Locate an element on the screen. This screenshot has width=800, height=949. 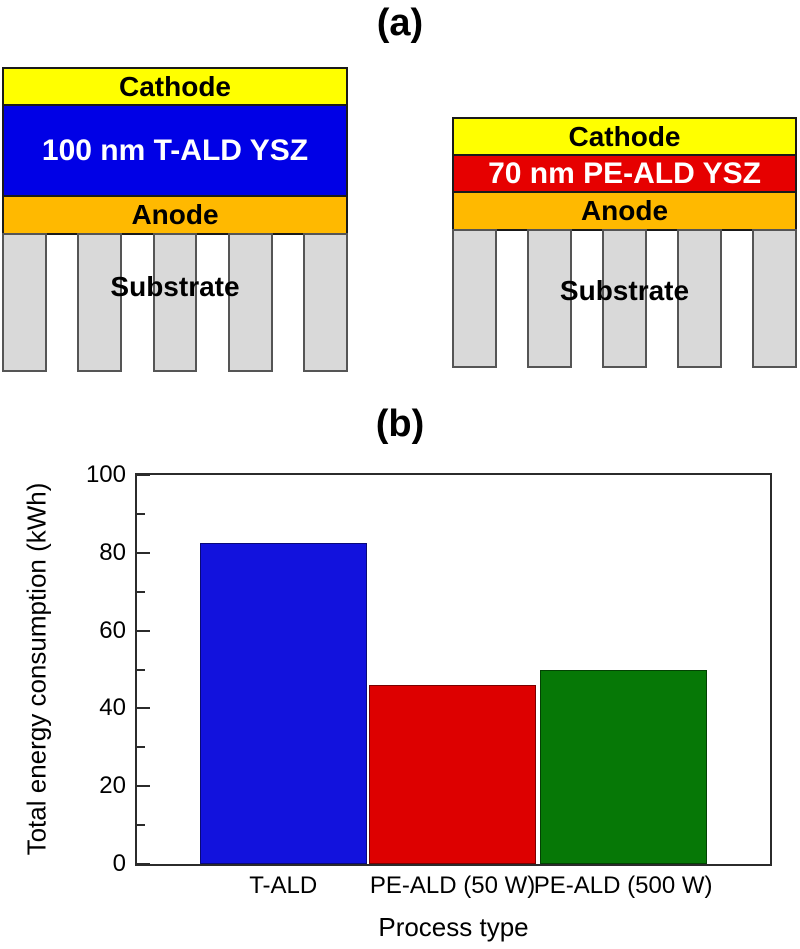
x-tick-label-t-ald: T-ALD is located at coordinates (283, 885).